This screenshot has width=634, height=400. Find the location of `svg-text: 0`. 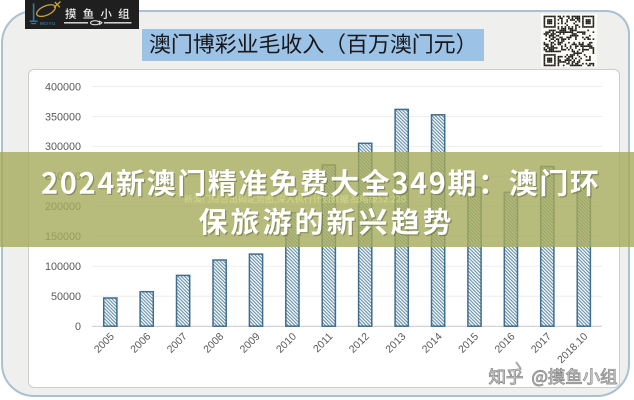

svg-text: 0 is located at coordinates (78, 327).